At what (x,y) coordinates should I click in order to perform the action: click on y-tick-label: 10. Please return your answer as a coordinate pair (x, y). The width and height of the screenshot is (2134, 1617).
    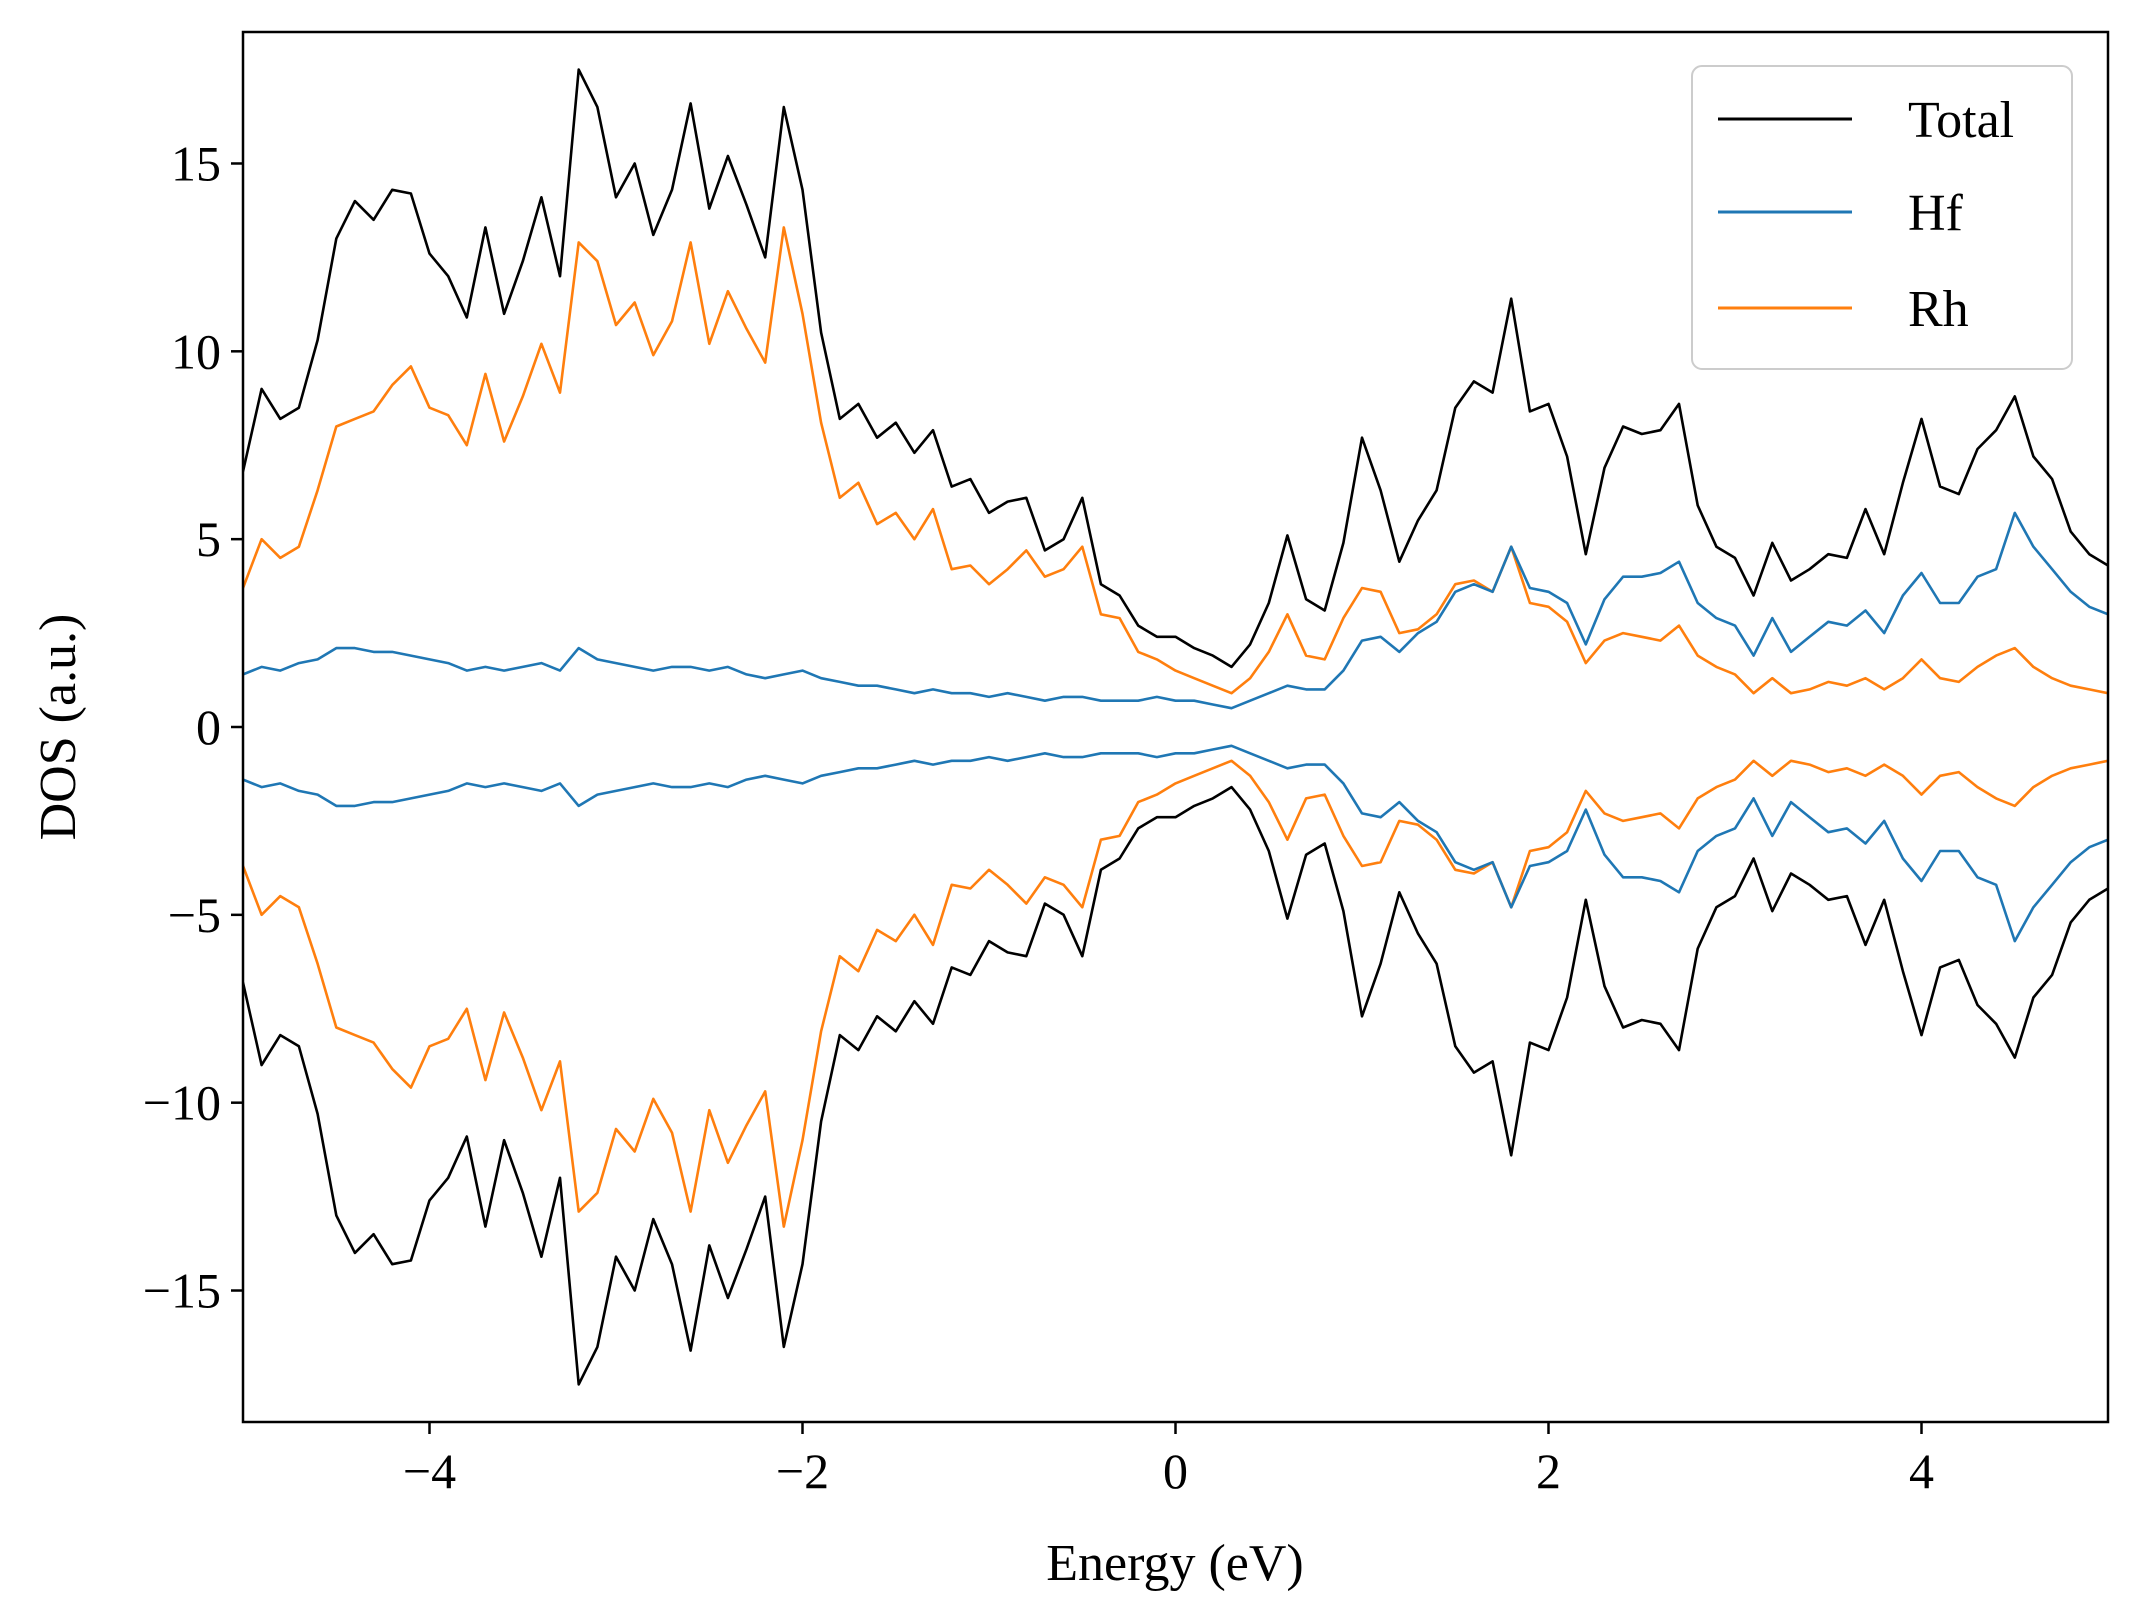
    Looking at the image, I should click on (196, 351).